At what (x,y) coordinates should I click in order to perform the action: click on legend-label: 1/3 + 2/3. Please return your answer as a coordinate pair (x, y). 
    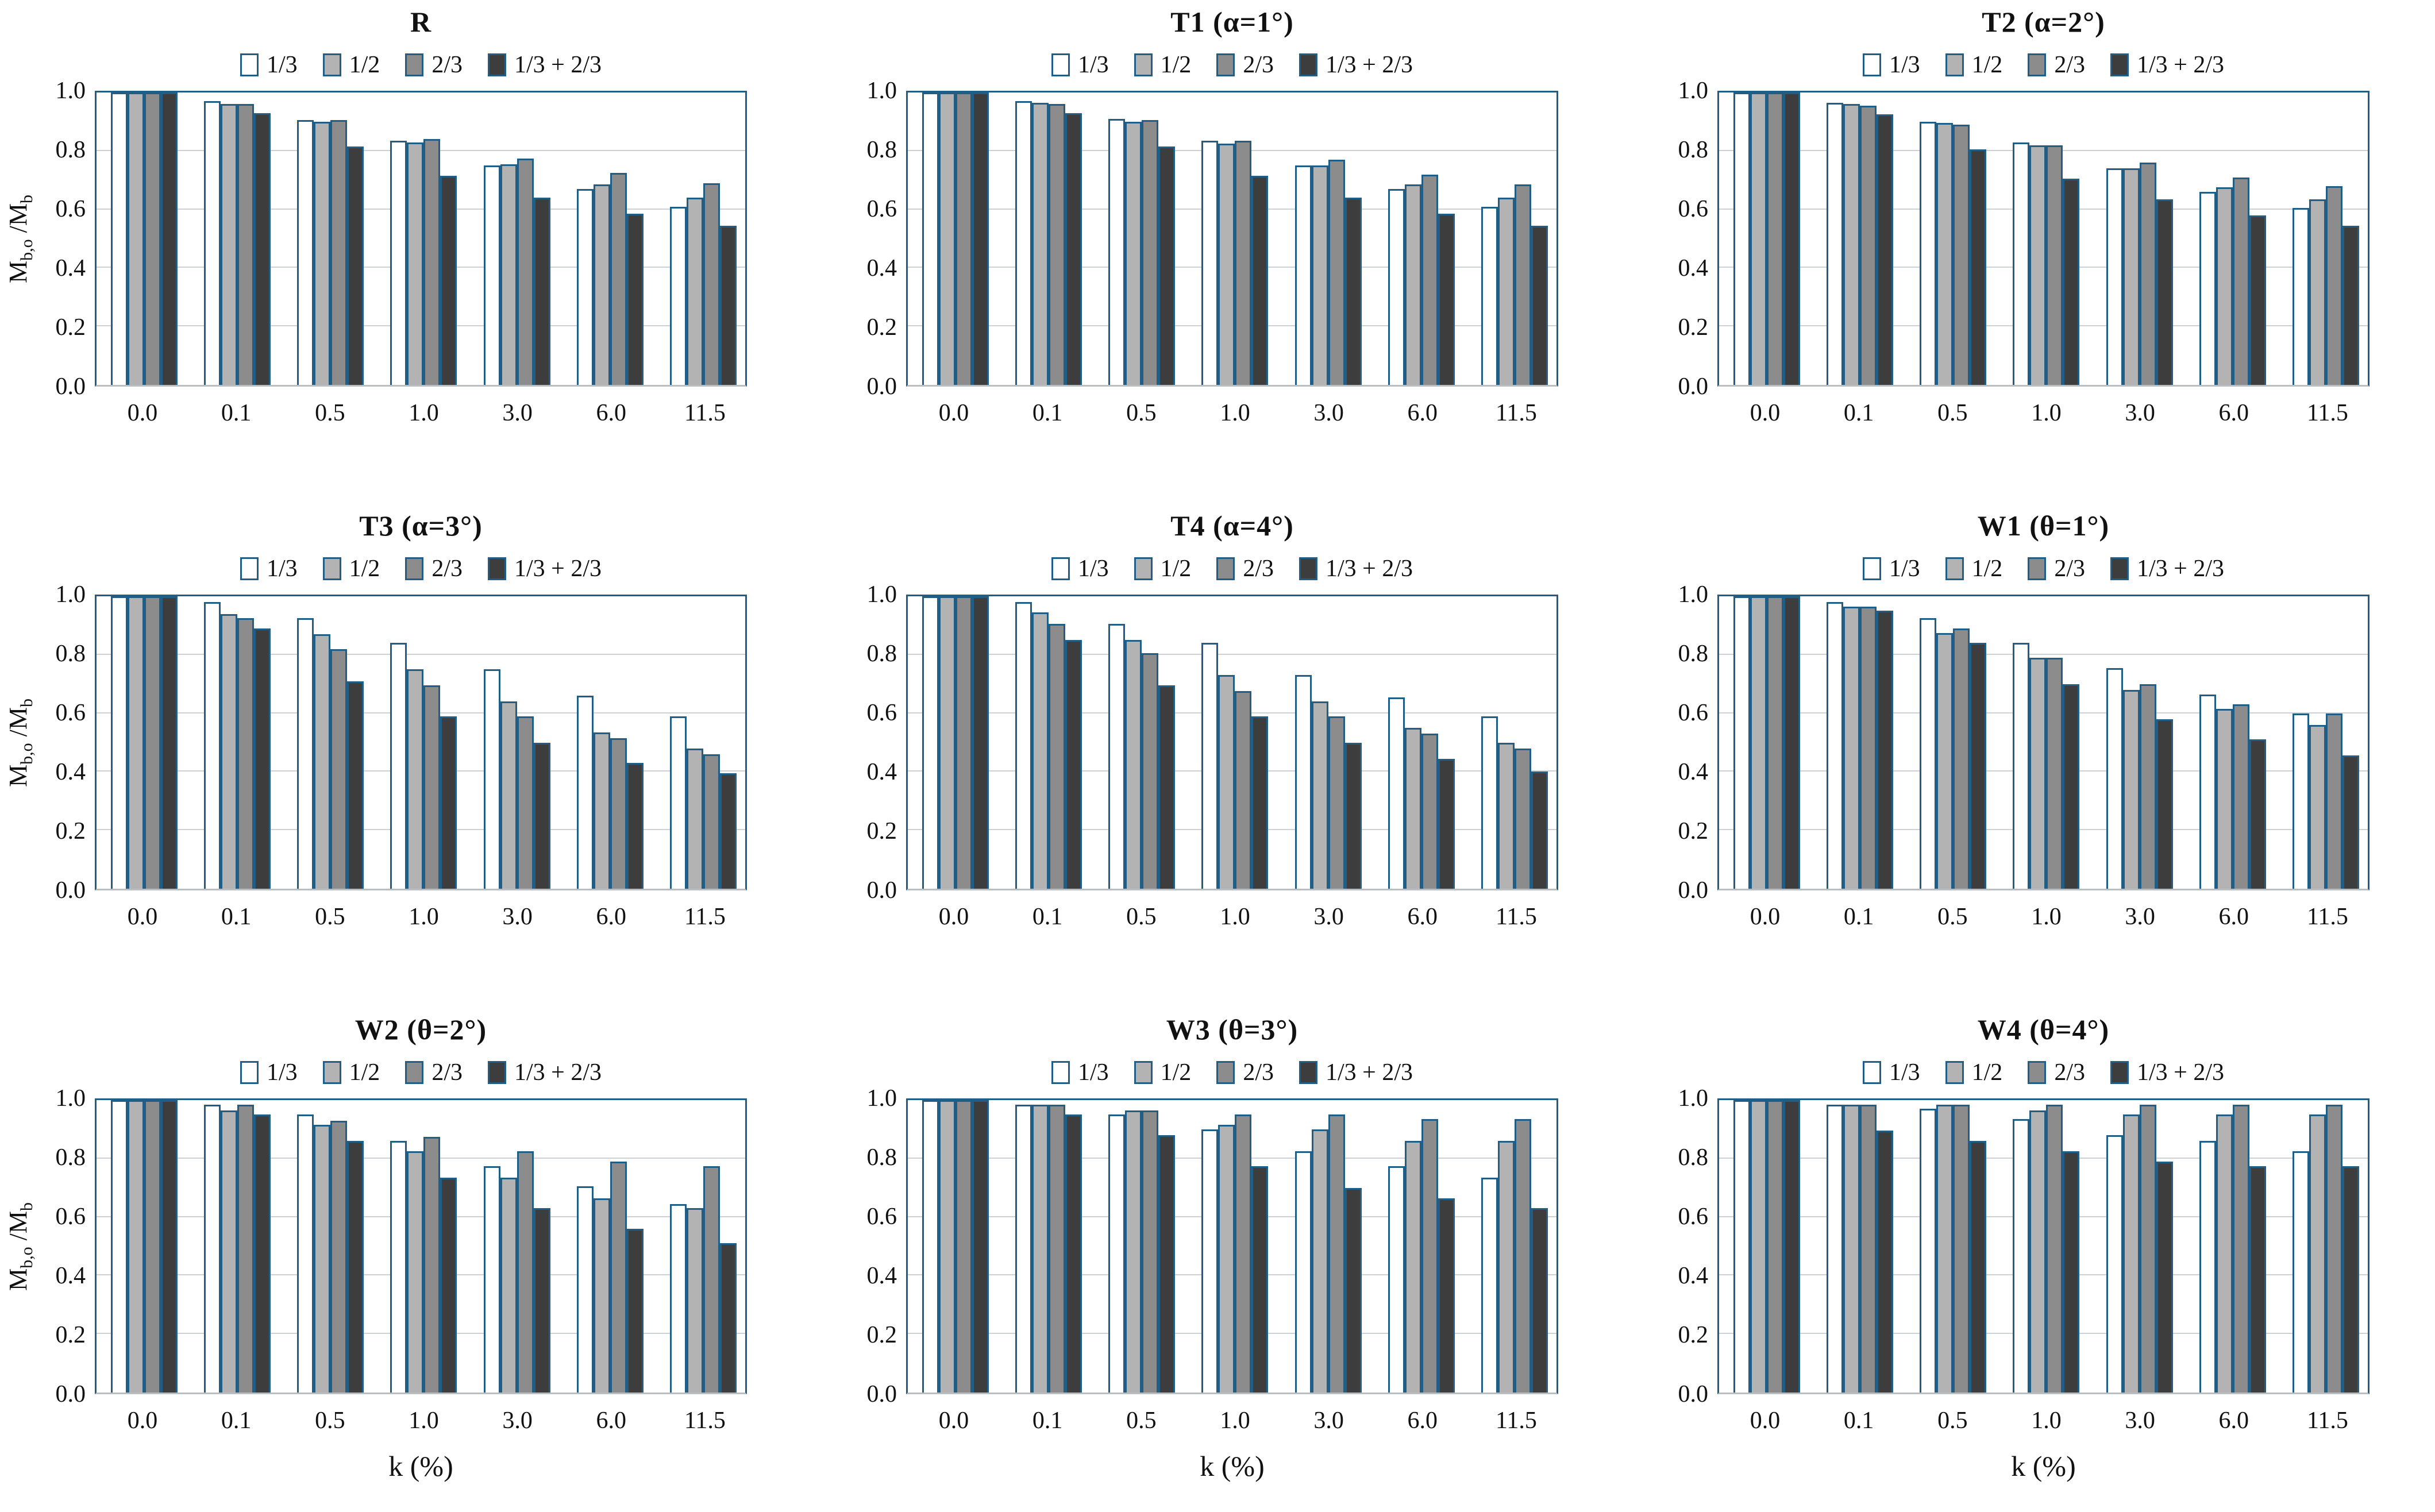
    Looking at the image, I should click on (558, 569).